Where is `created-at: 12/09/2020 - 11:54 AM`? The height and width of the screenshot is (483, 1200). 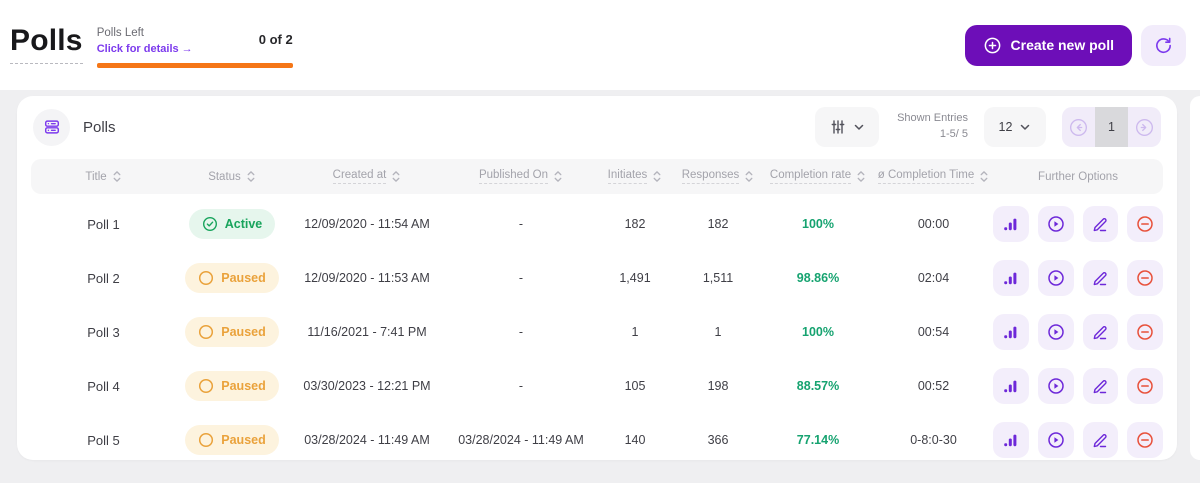
created-at: 12/09/2020 - 11:54 AM is located at coordinates (367, 224).